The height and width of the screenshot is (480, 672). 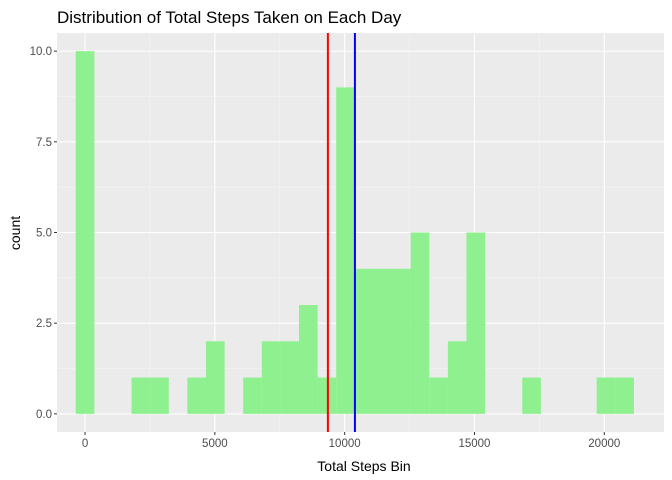 I want to click on reference-lines, so click(x=341, y=232).